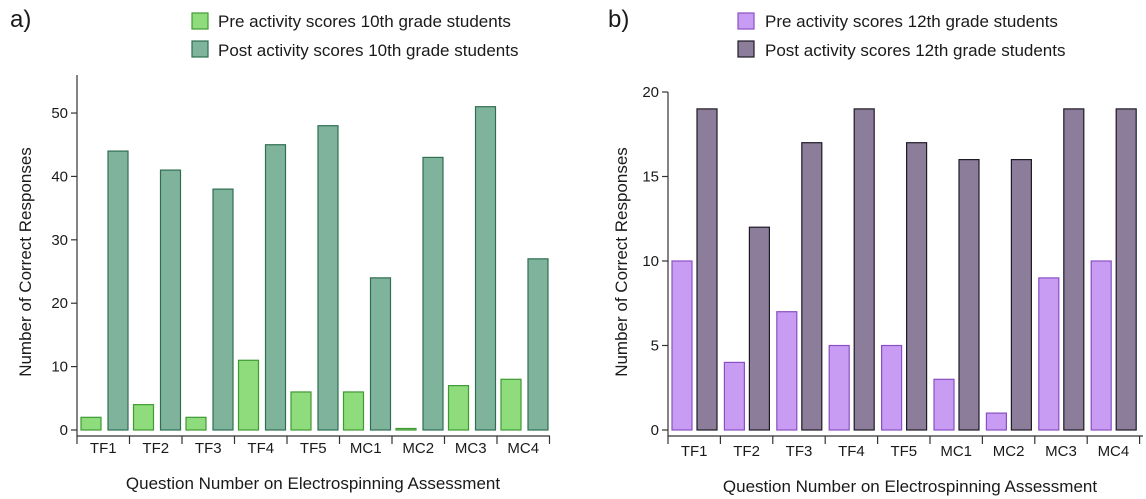 This screenshot has width=1146, height=499. I want to click on y-tick-label: 5, so click(655, 346).